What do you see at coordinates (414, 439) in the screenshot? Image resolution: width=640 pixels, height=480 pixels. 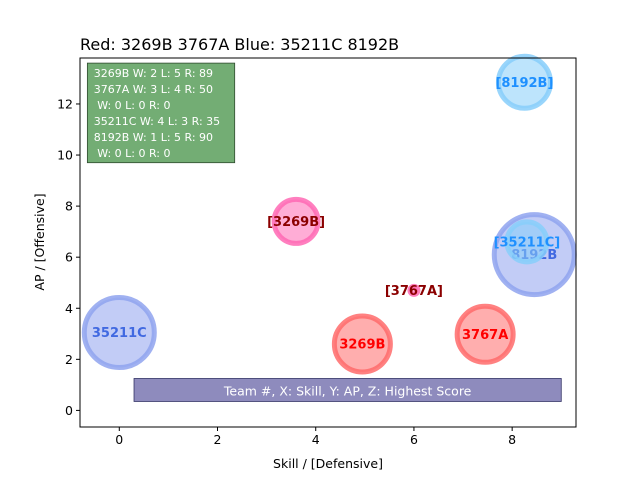 I see `x-tick-label-3: 6` at bounding box center [414, 439].